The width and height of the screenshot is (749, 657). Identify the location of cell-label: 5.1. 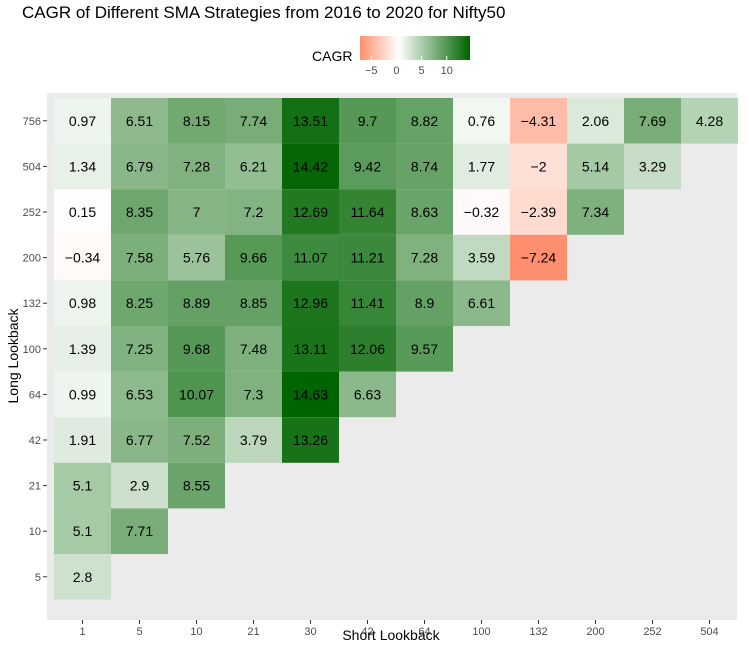
(83, 486).